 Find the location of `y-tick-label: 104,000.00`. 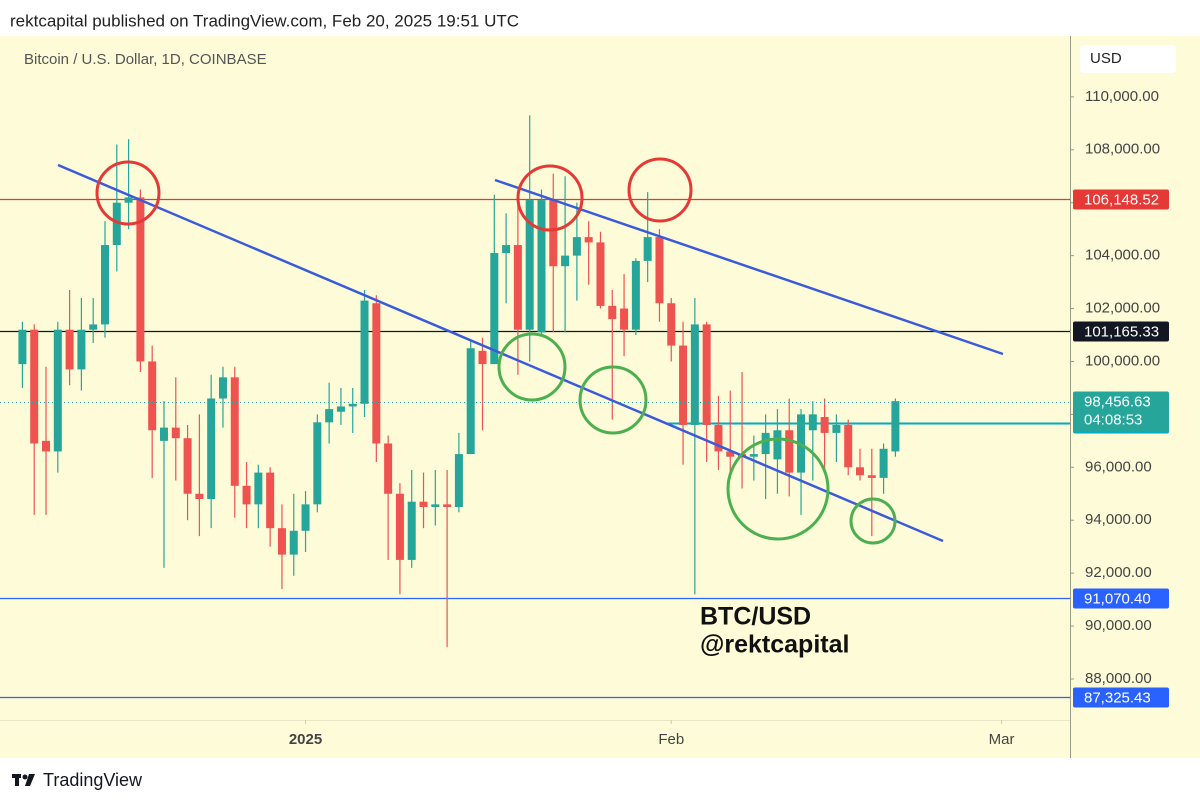

y-tick-label: 104,000.00 is located at coordinates (1122, 255).